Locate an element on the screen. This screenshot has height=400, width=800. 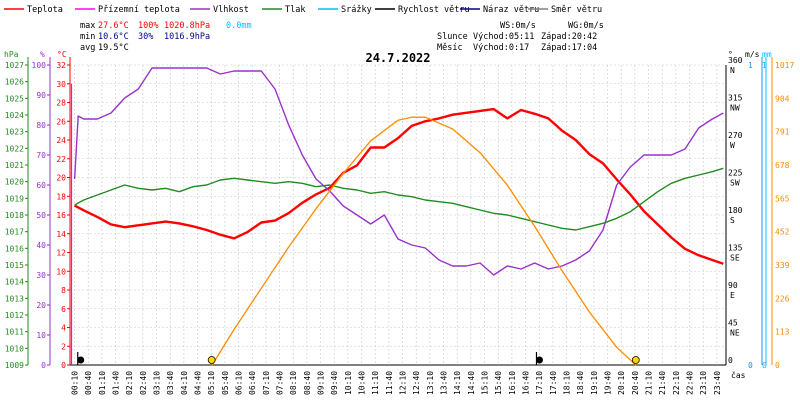
axis-x-tick-label: 08:40 is located at coordinates (307, 383).